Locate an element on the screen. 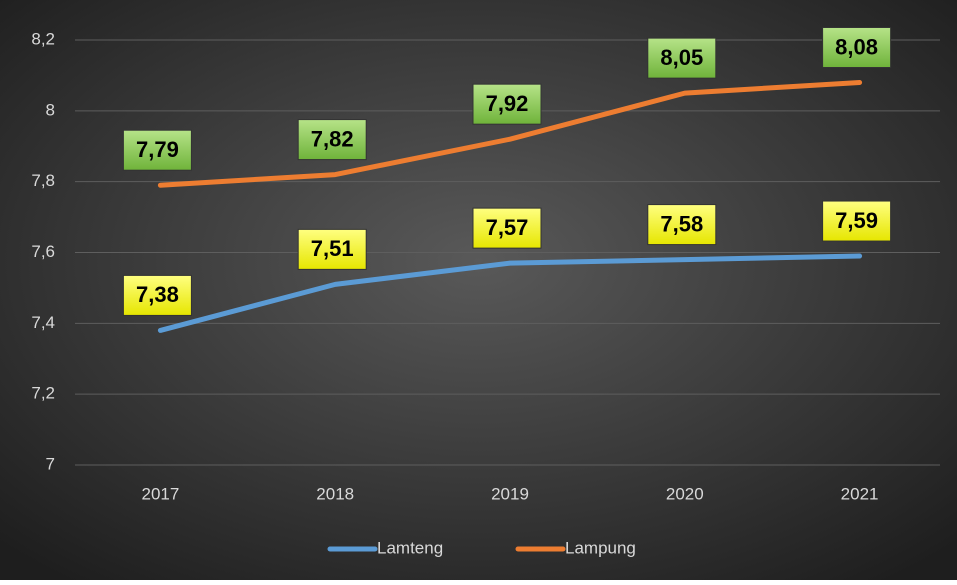  legend-label: Lampung is located at coordinates (600, 547).